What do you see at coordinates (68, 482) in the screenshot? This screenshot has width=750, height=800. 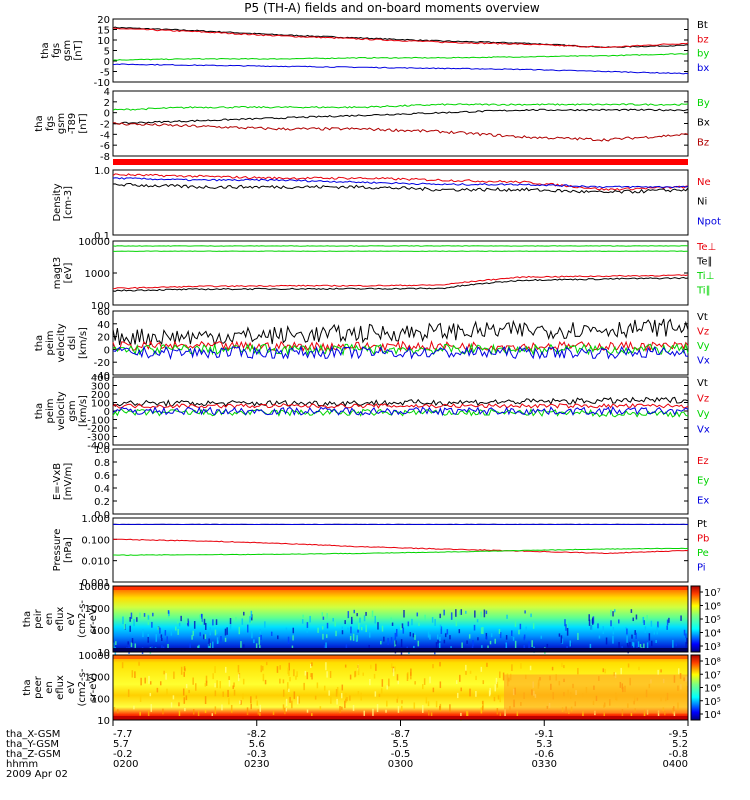 I see `panel-ylabel: [mV/m]` at bounding box center [68, 482].